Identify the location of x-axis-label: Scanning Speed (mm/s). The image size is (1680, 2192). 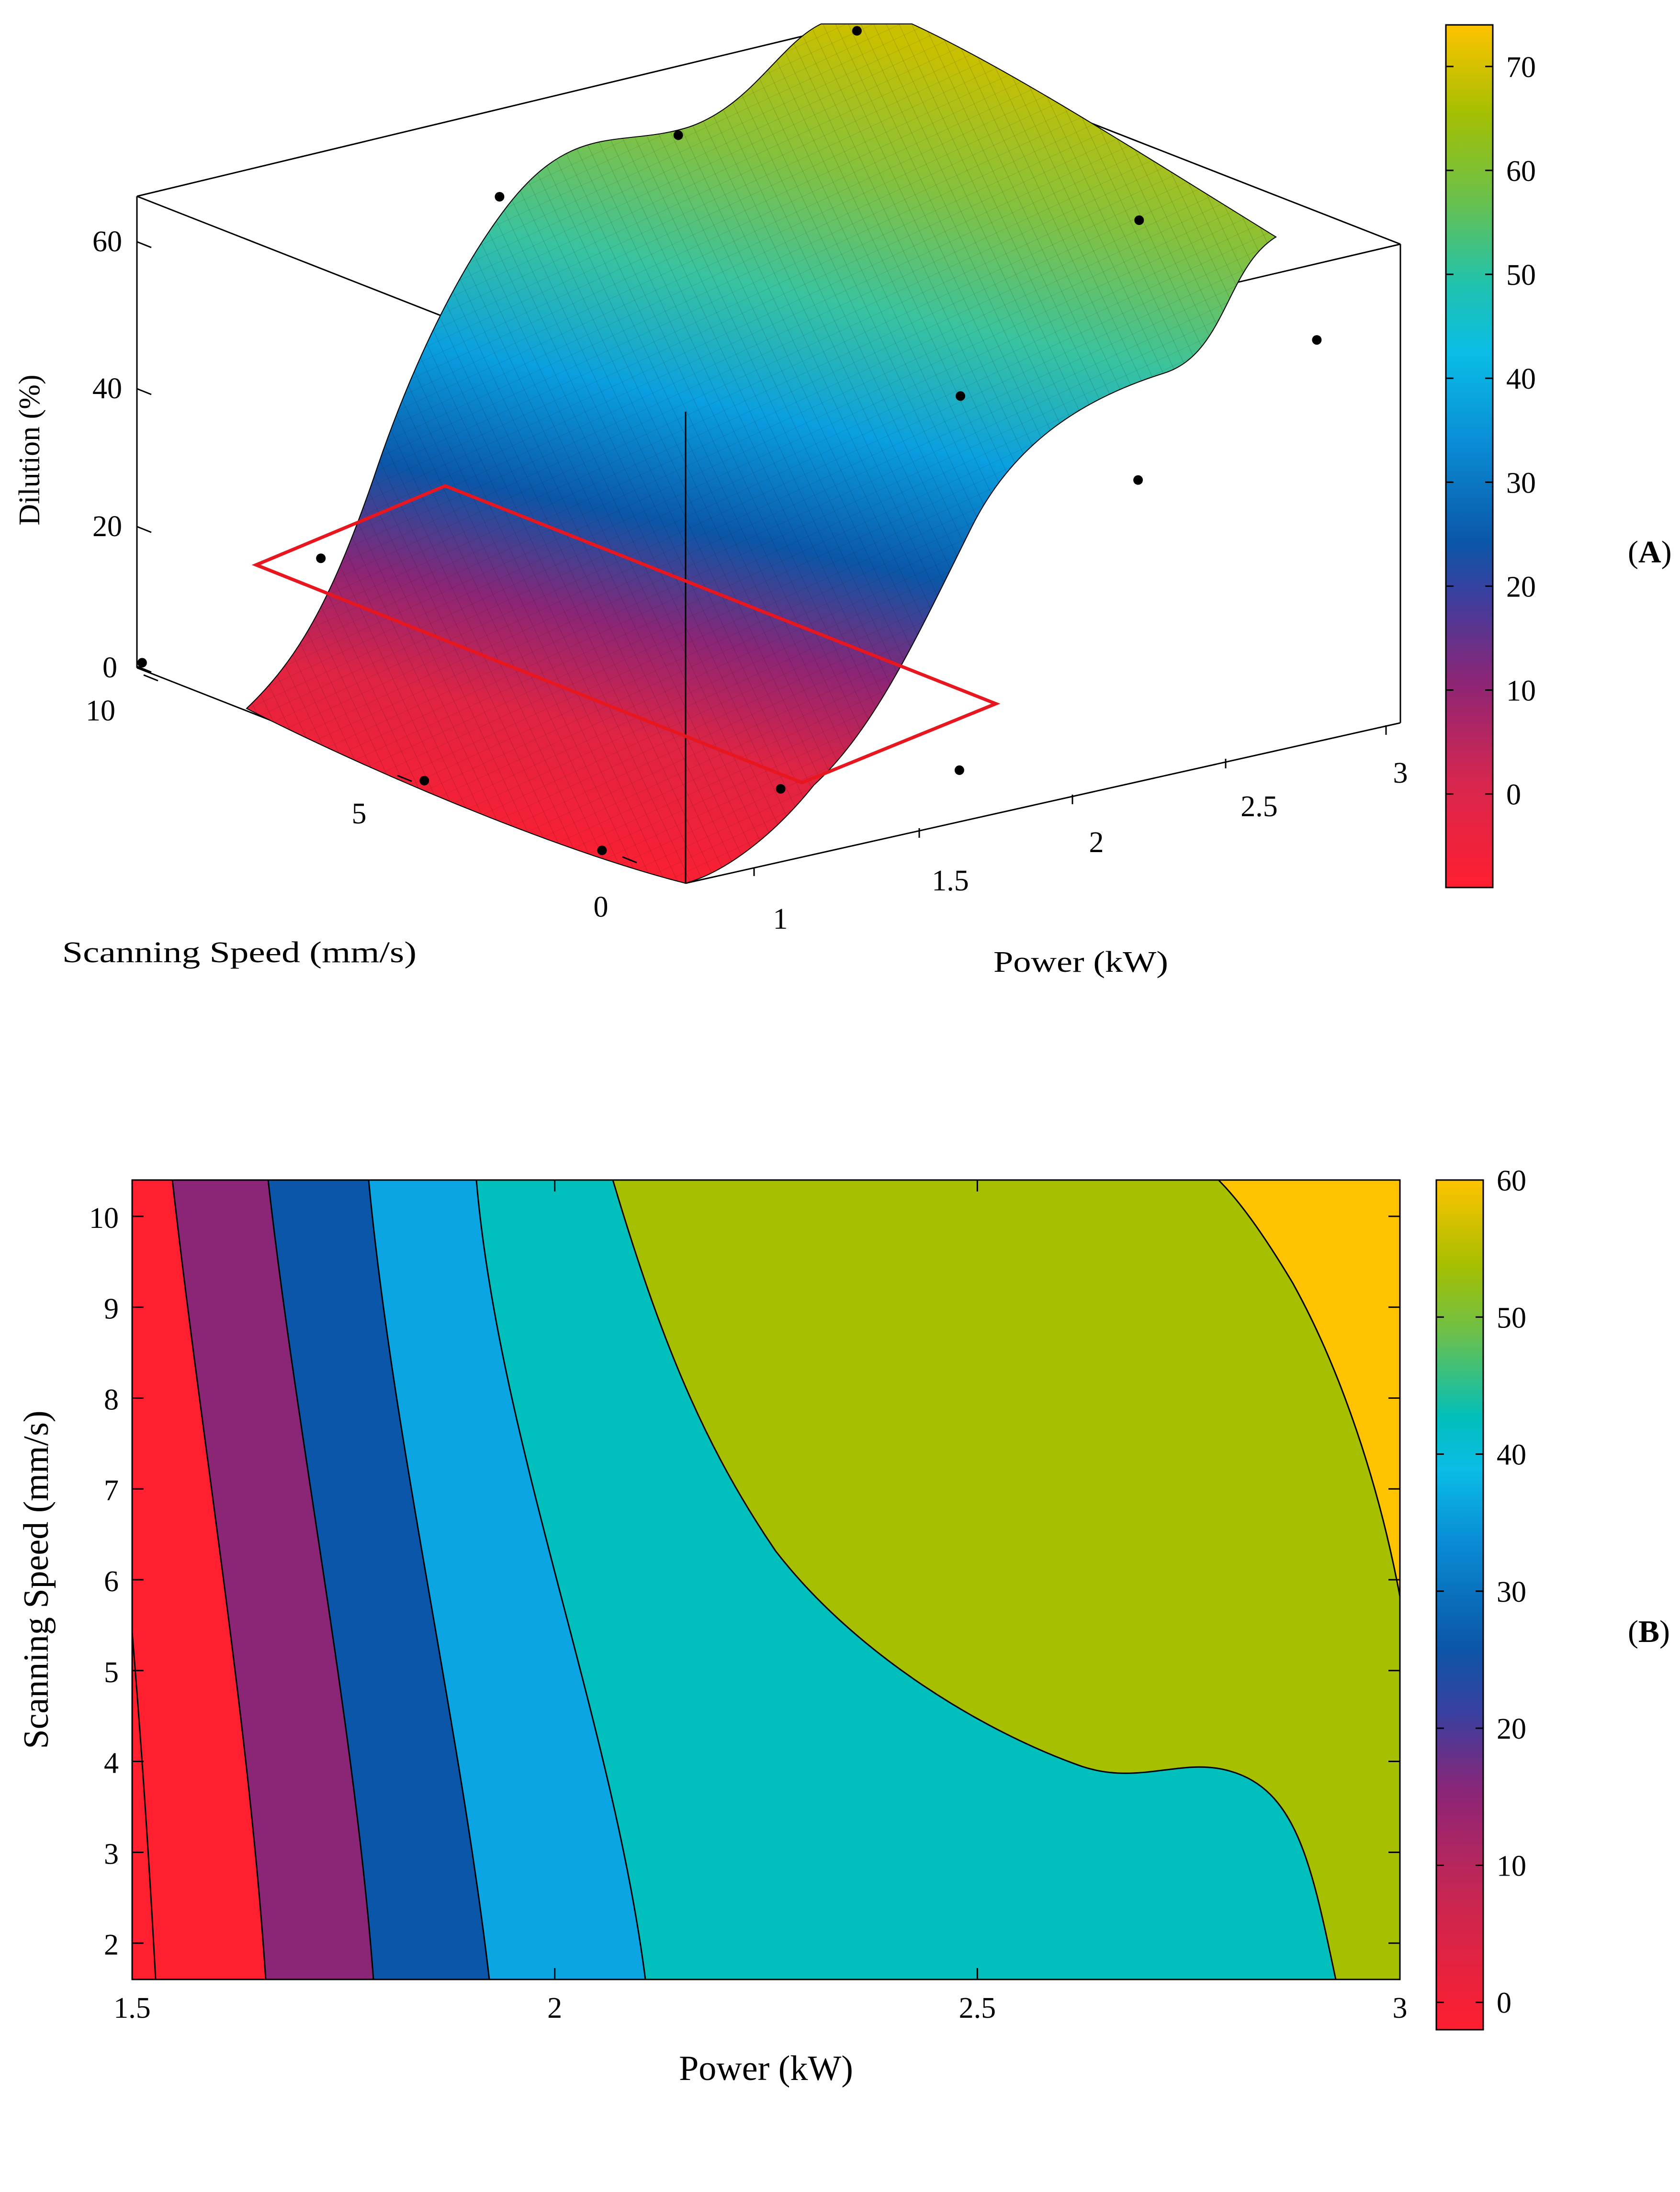
(239, 952).